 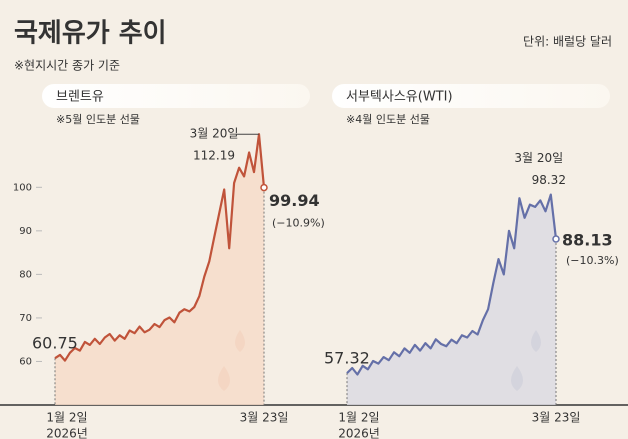 I want to click on y-tick-label: 80, so click(x=25, y=274).